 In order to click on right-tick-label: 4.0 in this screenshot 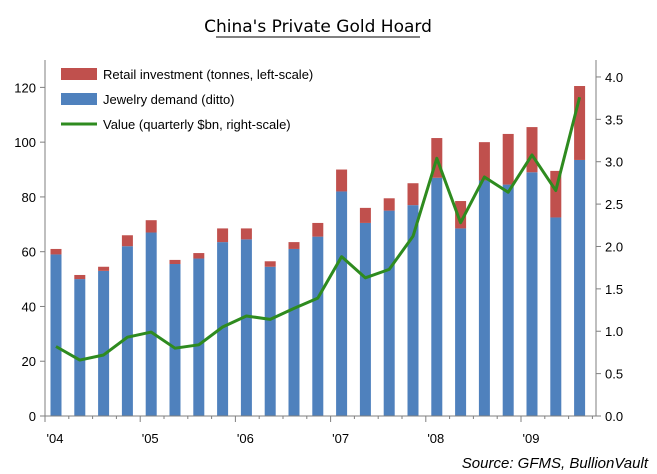, I will do `click(614, 77)`.